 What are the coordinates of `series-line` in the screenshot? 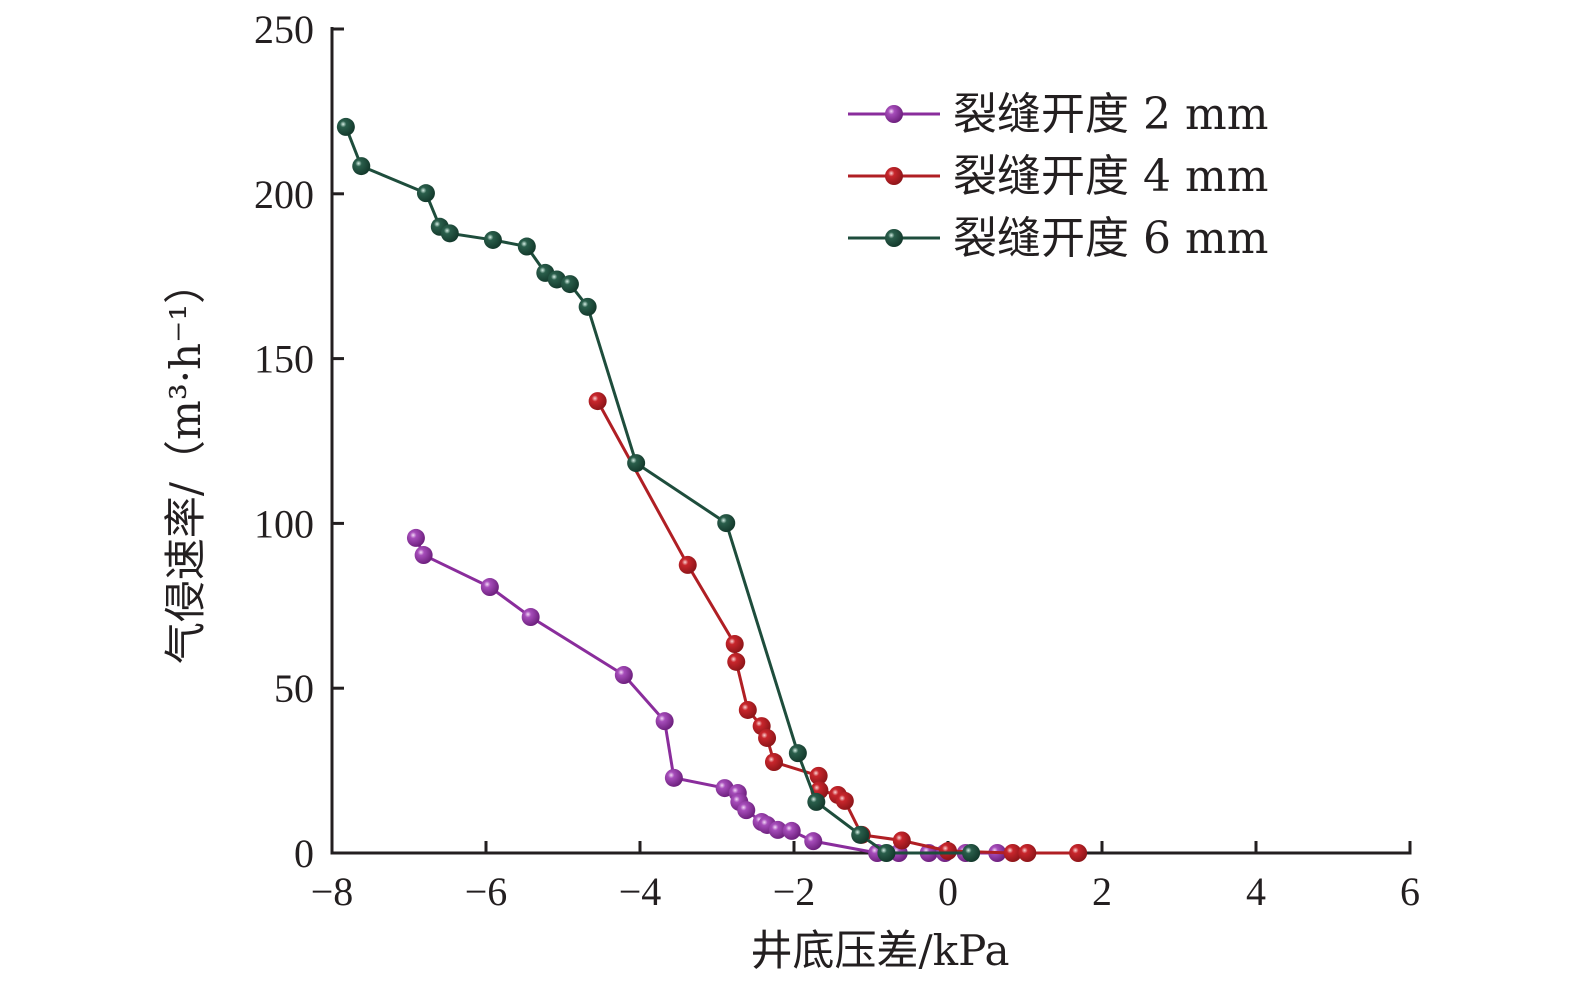 It's located at (706, 696).